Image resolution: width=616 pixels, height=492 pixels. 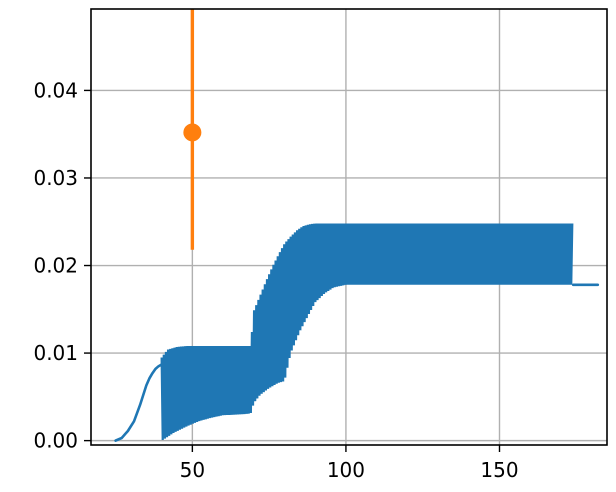 What do you see at coordinates (192, 470) in the screenshot?
I see `x-tick-label: 50` at bounding box center [192, 470].